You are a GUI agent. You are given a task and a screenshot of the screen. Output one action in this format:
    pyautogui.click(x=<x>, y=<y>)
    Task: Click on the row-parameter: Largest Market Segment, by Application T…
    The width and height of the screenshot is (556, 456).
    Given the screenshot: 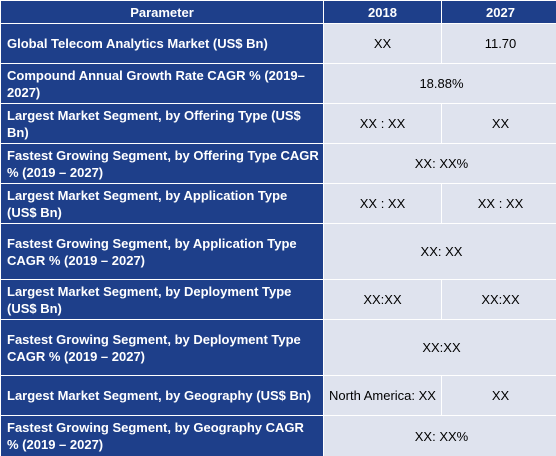 What is the action you would take?
    pyautogui.click(x=162, y=203)
    